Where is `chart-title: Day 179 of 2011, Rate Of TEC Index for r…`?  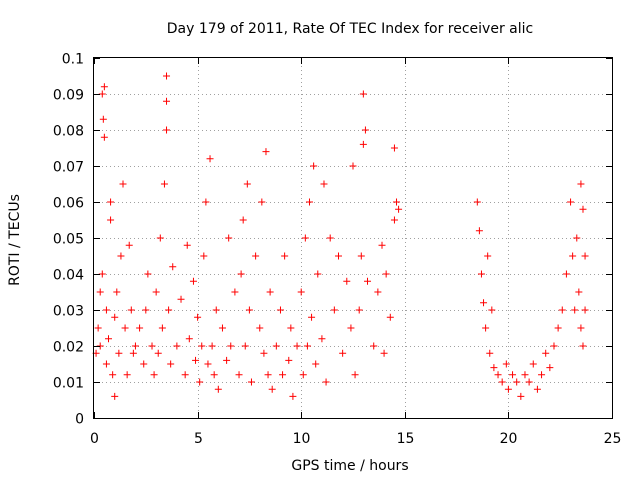
chart-title: Day 179 of 2011, Rate Of TEC Index for r… is located at coordinates (350, 29).